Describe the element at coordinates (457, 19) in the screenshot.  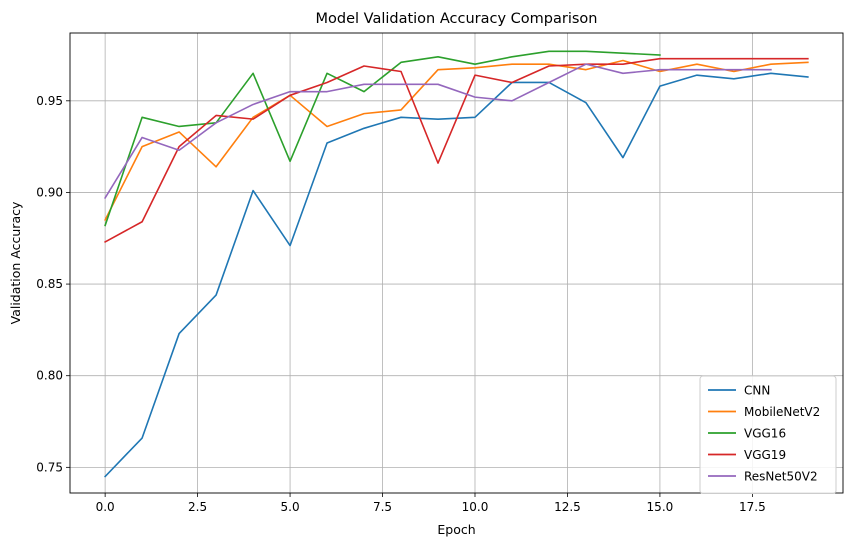
I see `chart-title: Model Validation Accuracy Comparison` at that location.